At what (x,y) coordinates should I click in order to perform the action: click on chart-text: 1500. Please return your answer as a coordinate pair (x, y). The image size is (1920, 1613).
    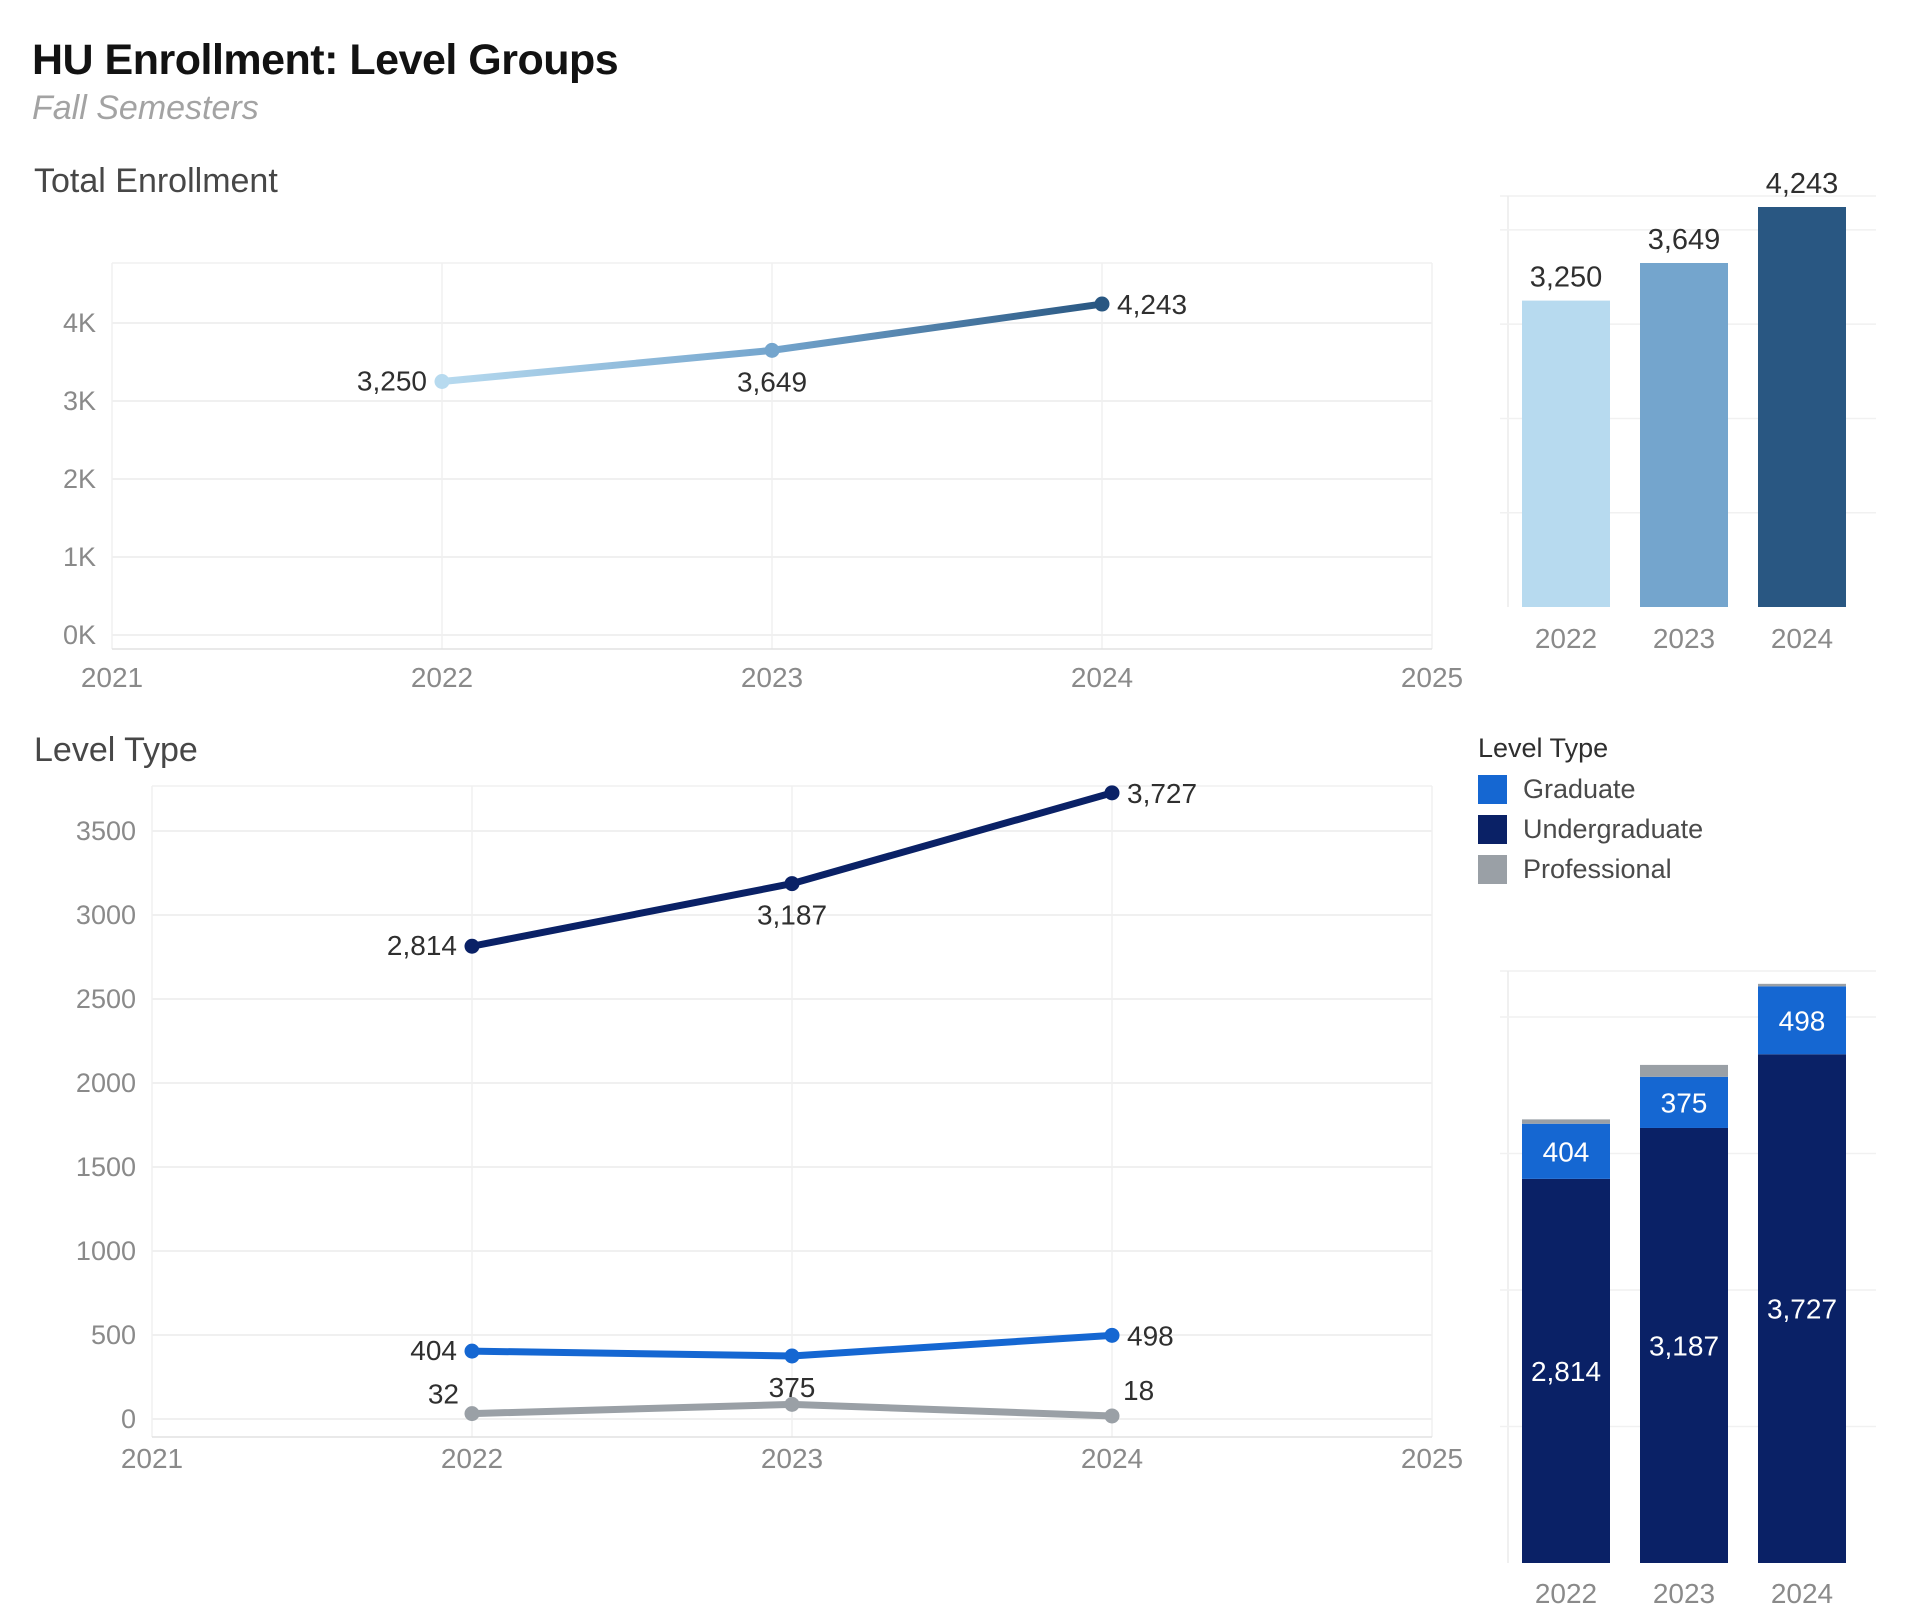
    Looking at the image, I should click on (106, 1167).